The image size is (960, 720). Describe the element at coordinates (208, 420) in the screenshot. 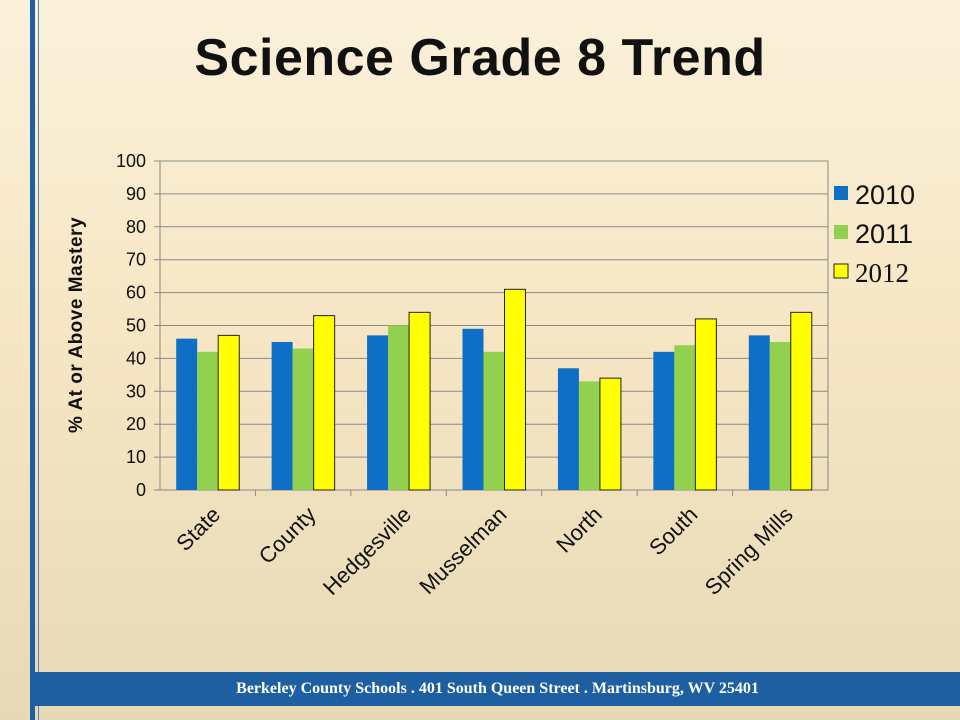

I see `bar-2011-state` at that location.